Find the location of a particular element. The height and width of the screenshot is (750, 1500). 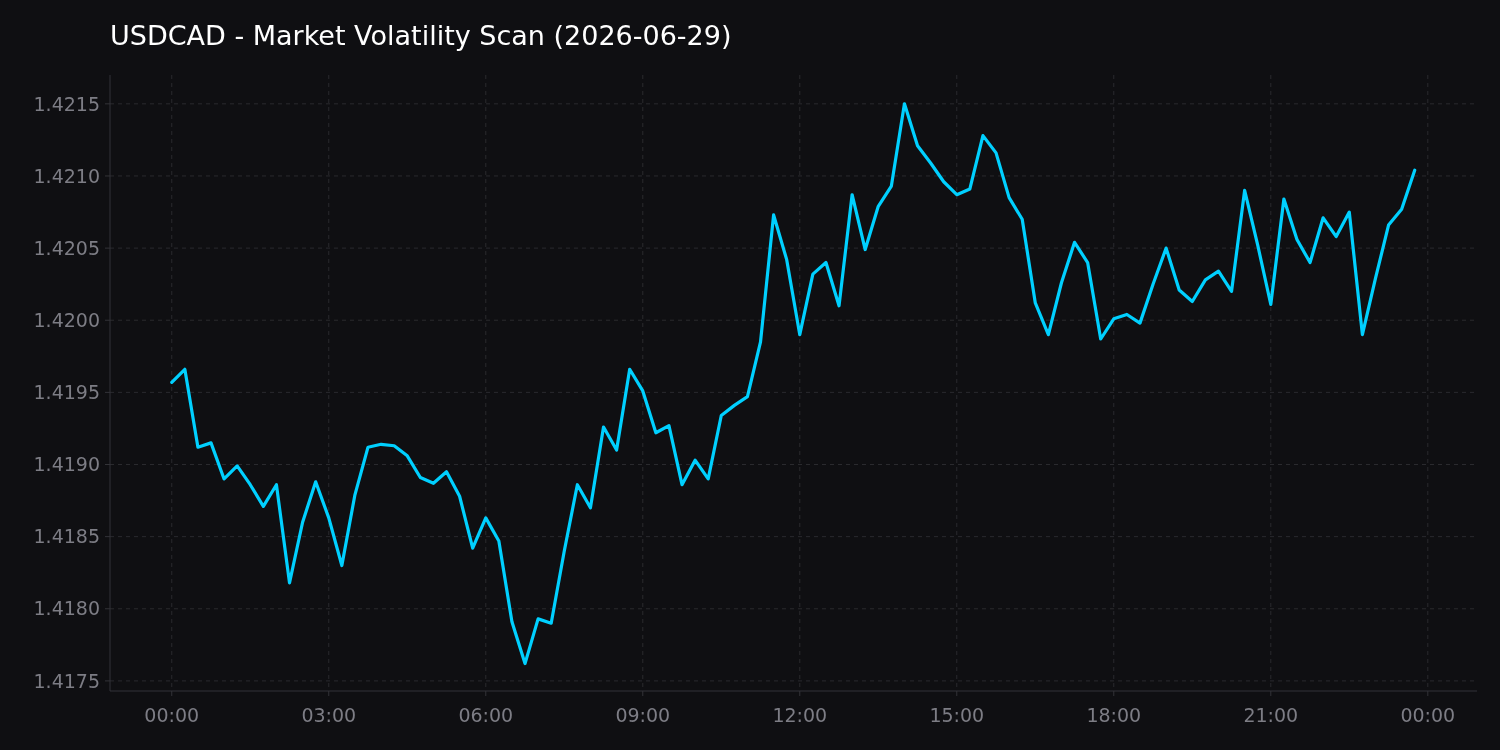

chart-title: USDCAD - Market Volatility Scan (2026-06-29) is located at coordinates (421, 35).